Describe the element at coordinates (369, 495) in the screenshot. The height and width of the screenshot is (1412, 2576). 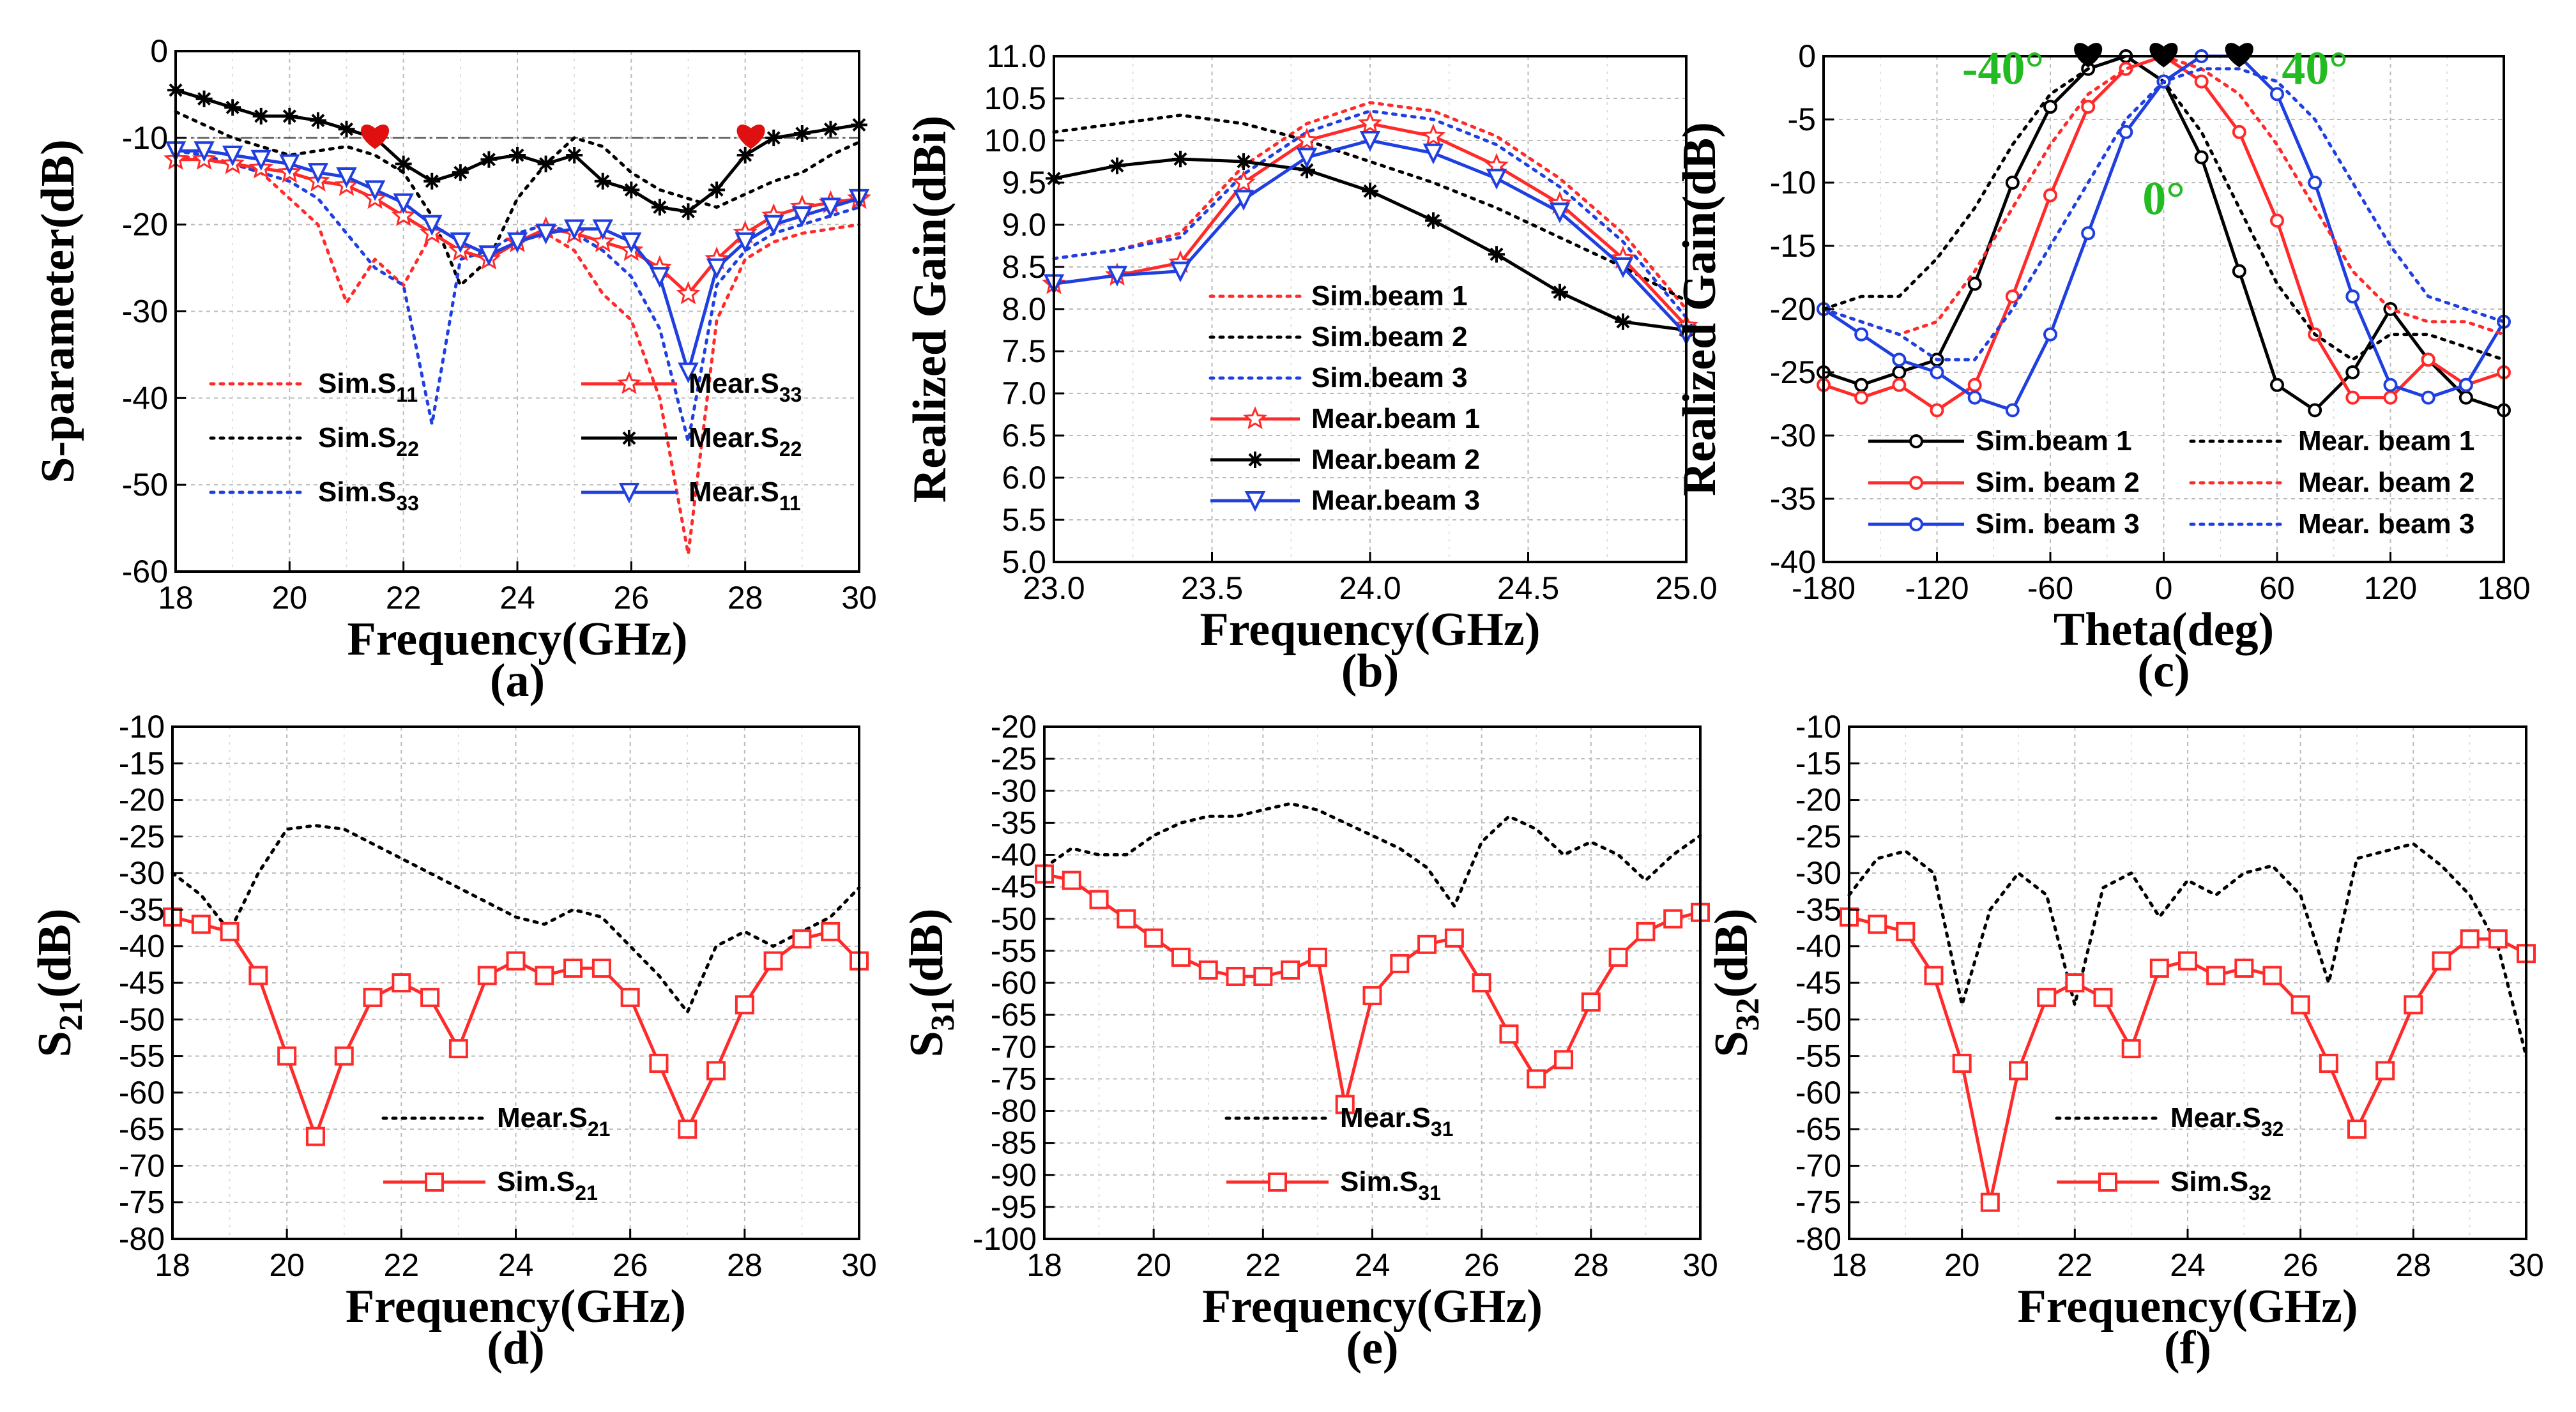
I see `legend-label: Sim.S33` at that location.